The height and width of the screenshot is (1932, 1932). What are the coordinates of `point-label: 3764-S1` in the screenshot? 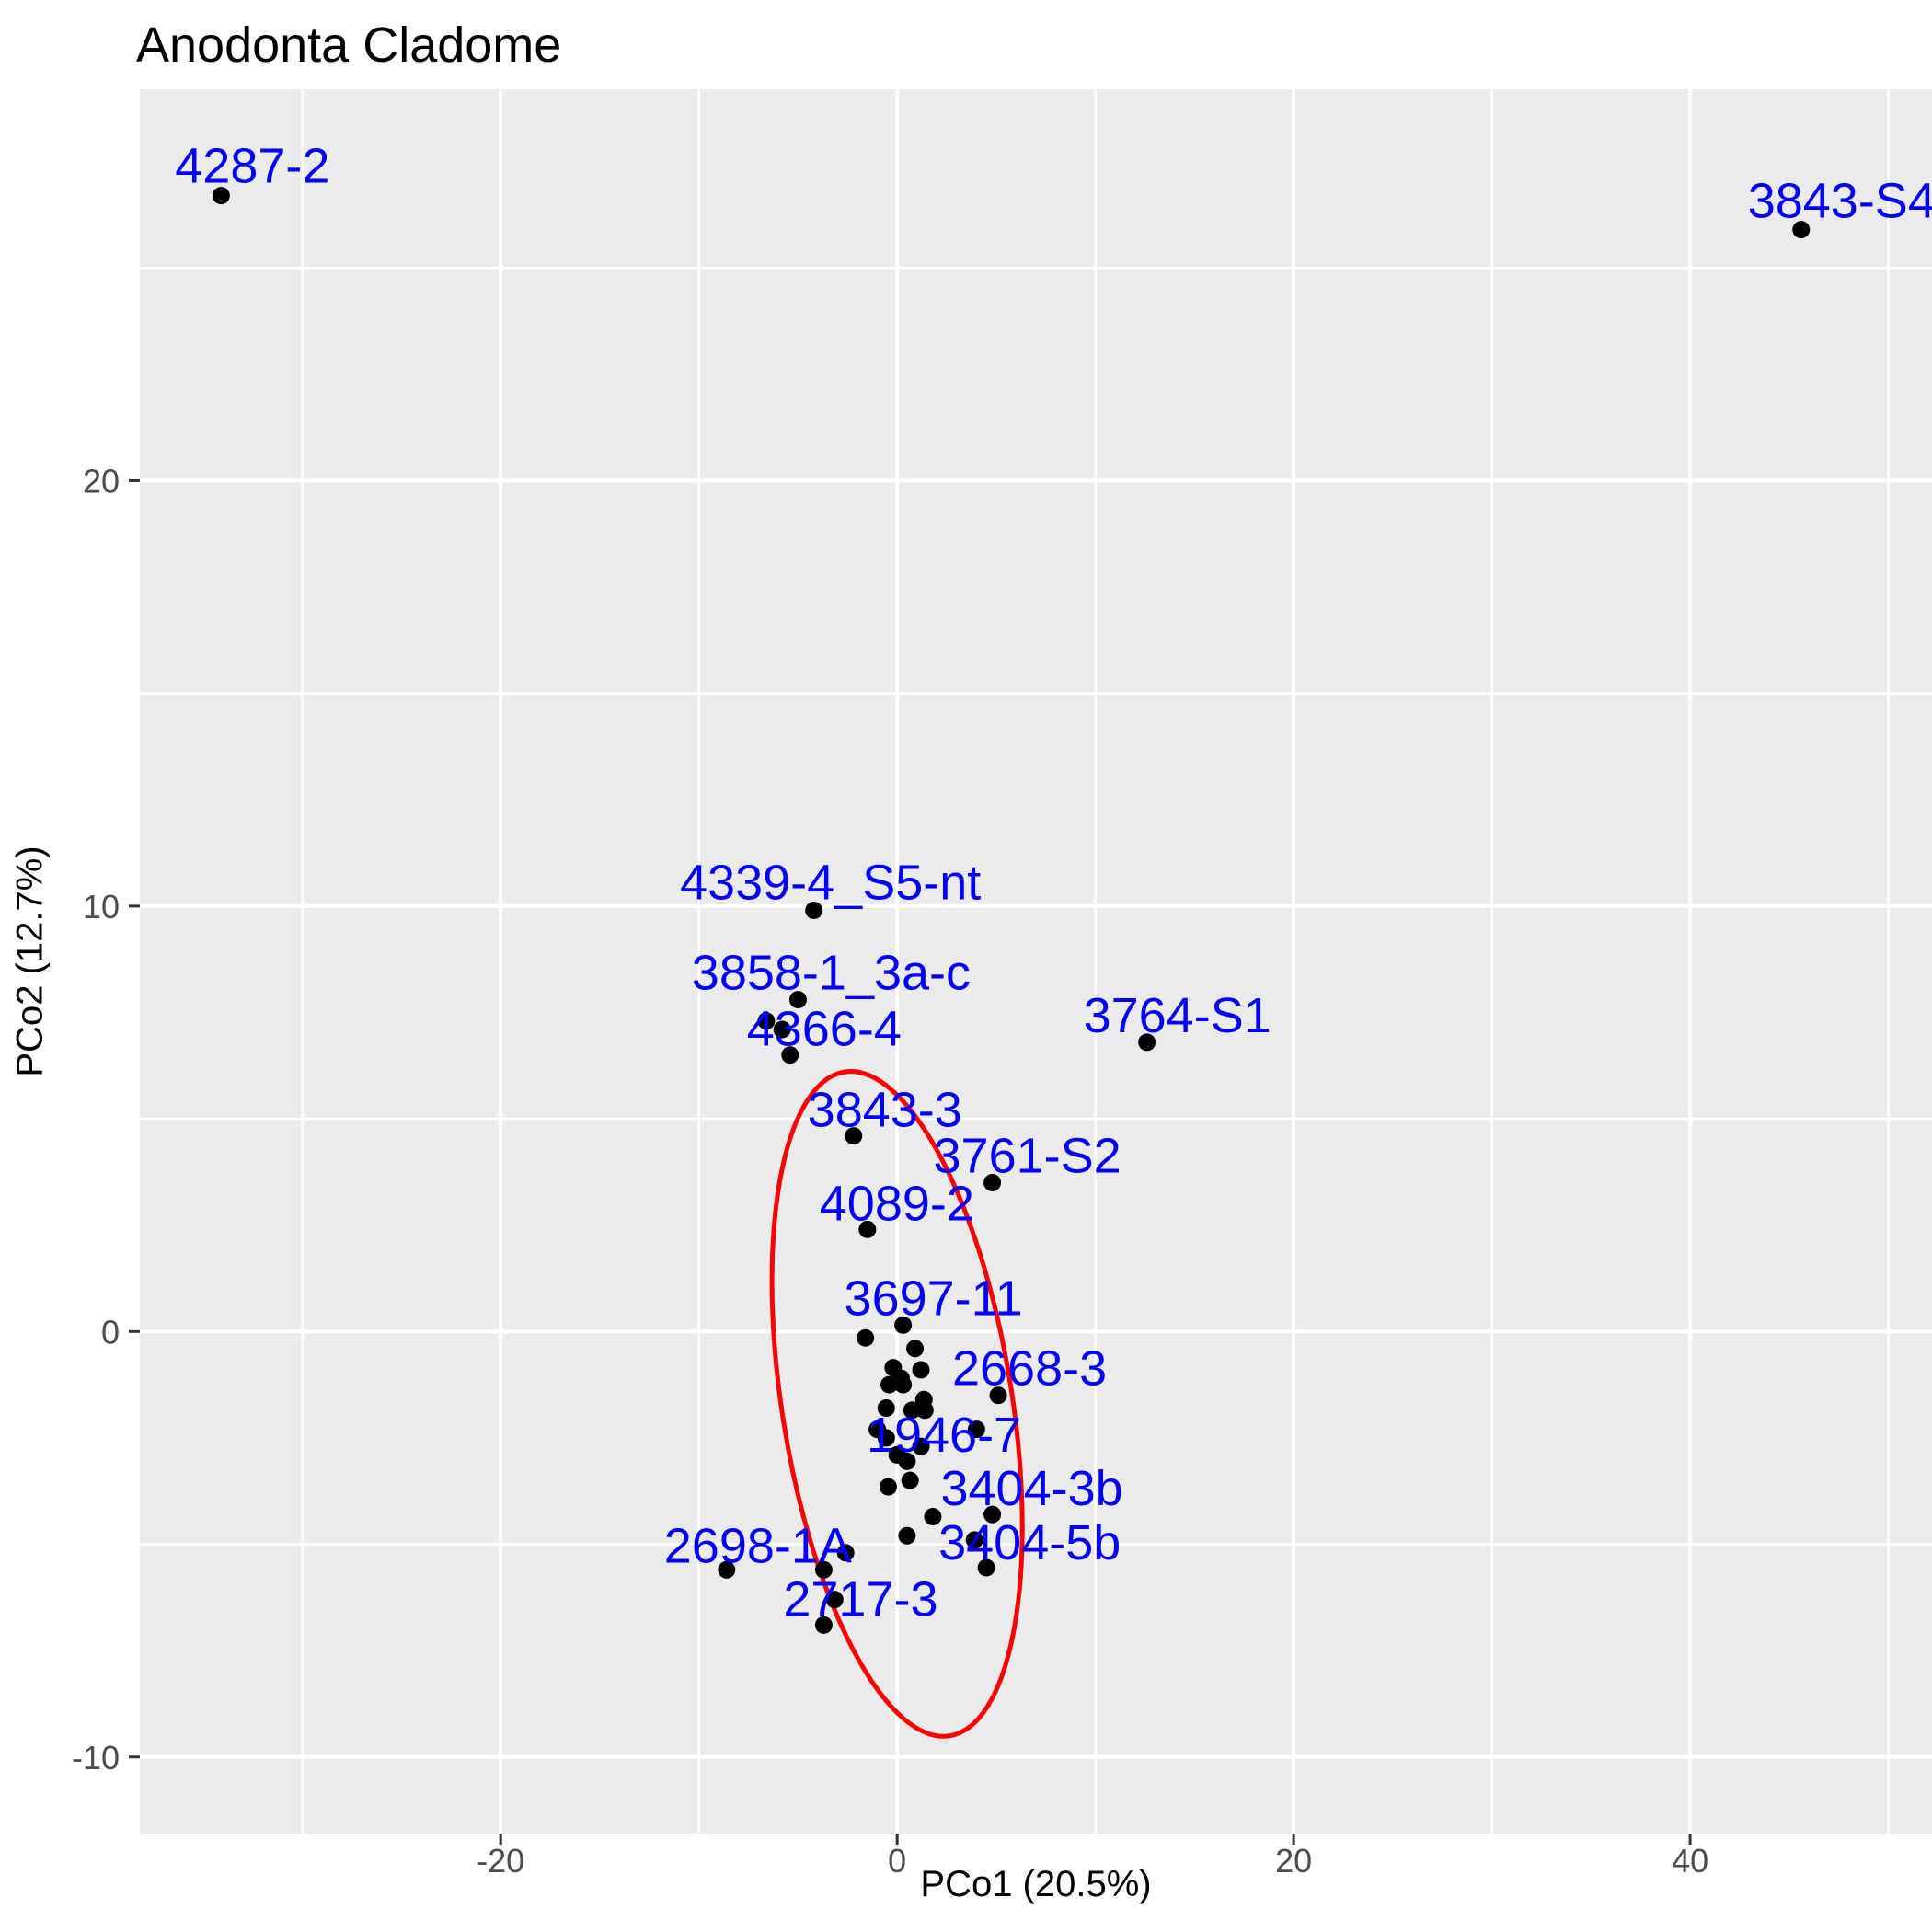 It's located at (1177, 1016).